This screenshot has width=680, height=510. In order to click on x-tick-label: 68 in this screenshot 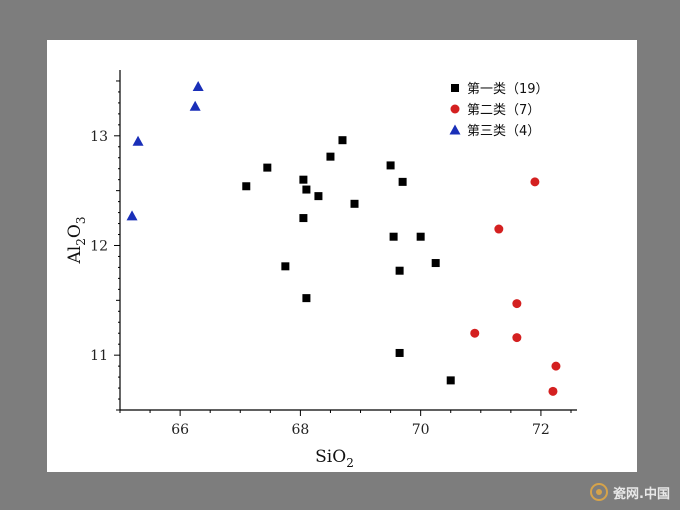, I will do `click(300, 430)`.